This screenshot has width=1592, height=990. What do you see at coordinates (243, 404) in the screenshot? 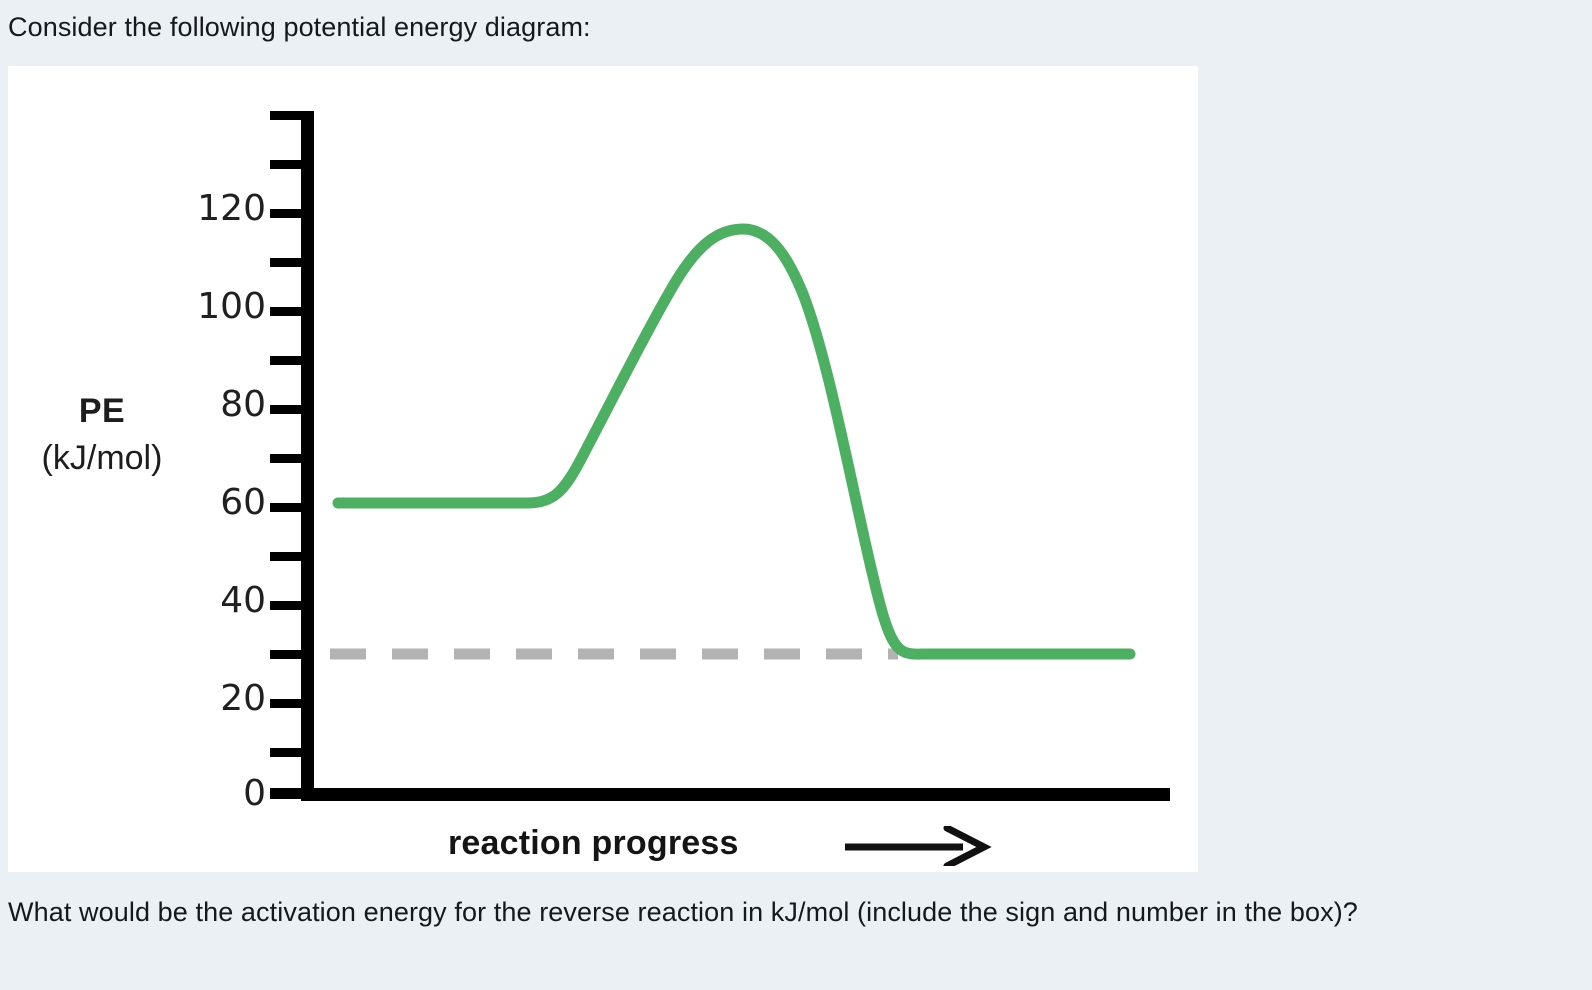
I see `y-tick-label-80: 80` at bounding box center [243, 404].